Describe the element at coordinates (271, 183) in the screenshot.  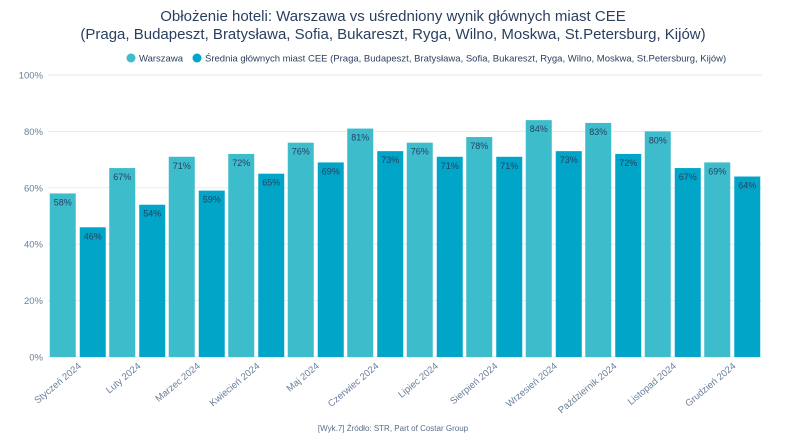
I see `data-label: 65%` at that location.